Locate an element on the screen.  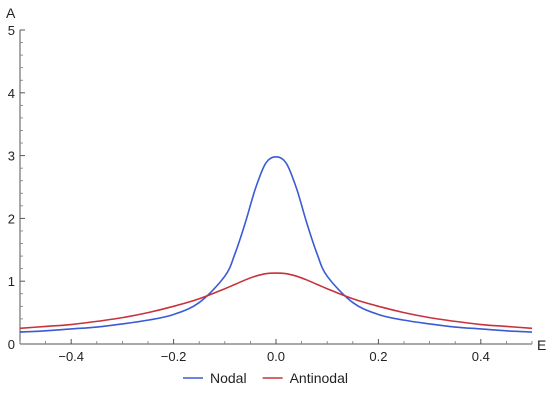
series-line-antinodal is located at coordinates (276, 301).